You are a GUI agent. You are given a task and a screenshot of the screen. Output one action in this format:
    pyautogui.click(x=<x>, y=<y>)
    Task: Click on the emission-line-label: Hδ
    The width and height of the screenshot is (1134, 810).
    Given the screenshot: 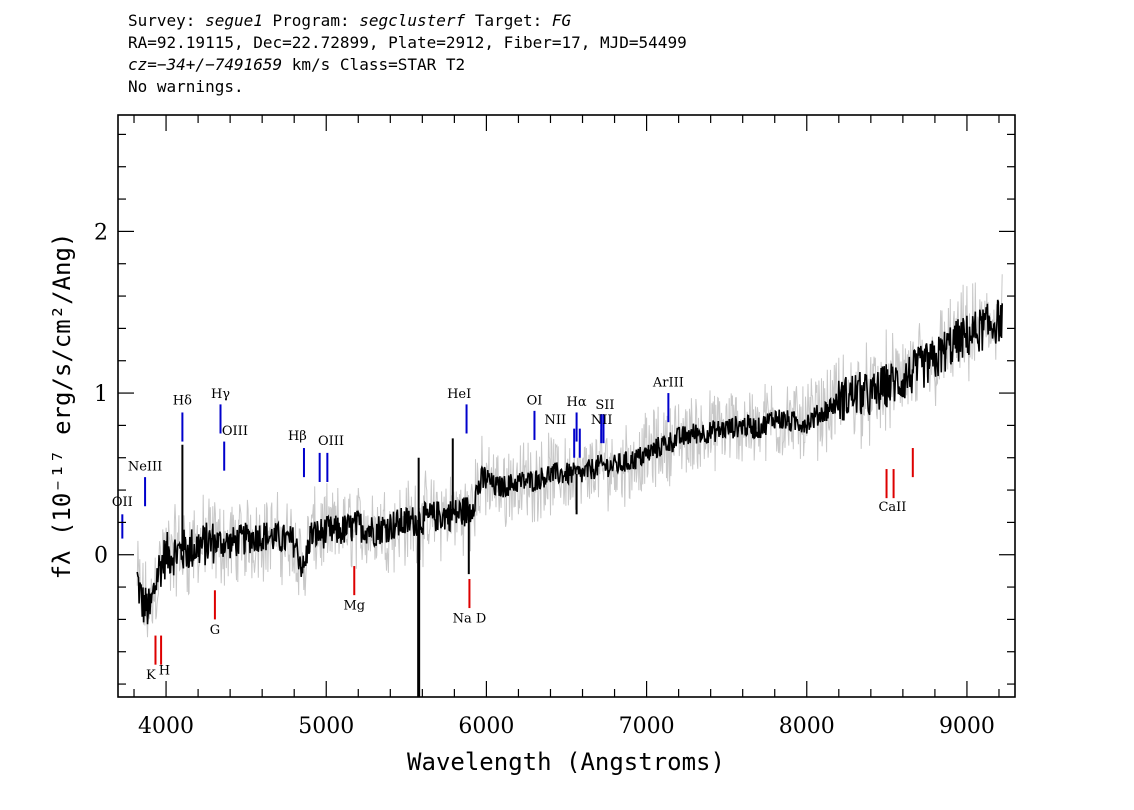 What is the action you would take?
    pyautogui.click(x=182, y=400)
    